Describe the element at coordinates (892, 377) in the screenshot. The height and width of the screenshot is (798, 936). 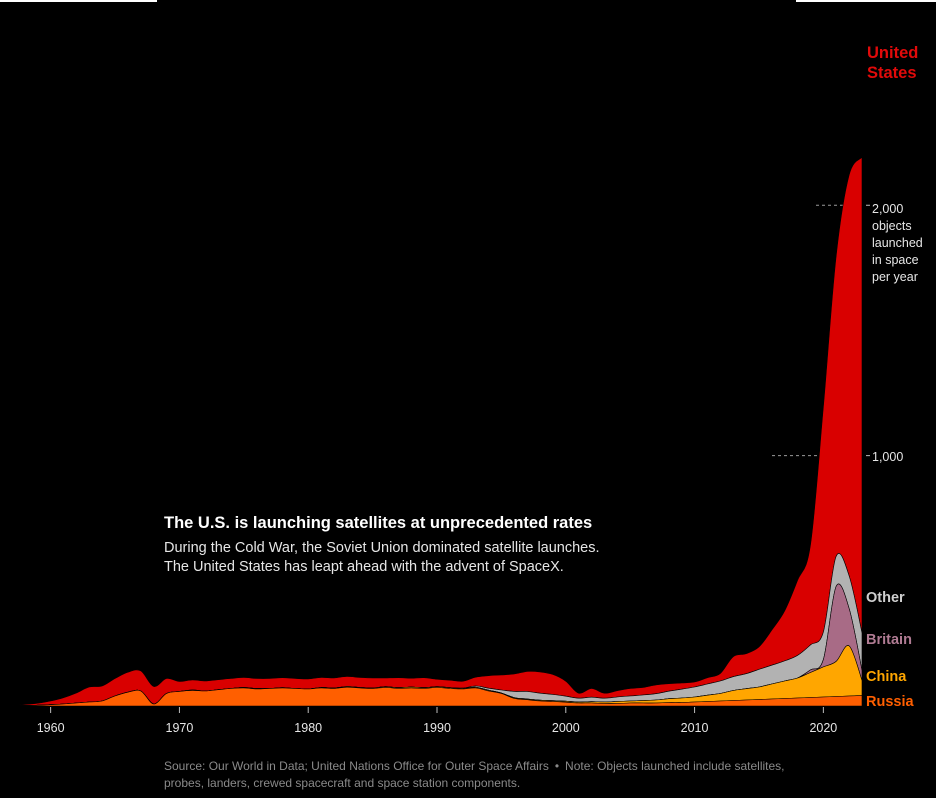
I see `series-labels: Russia China Britain Other United States` at that location.